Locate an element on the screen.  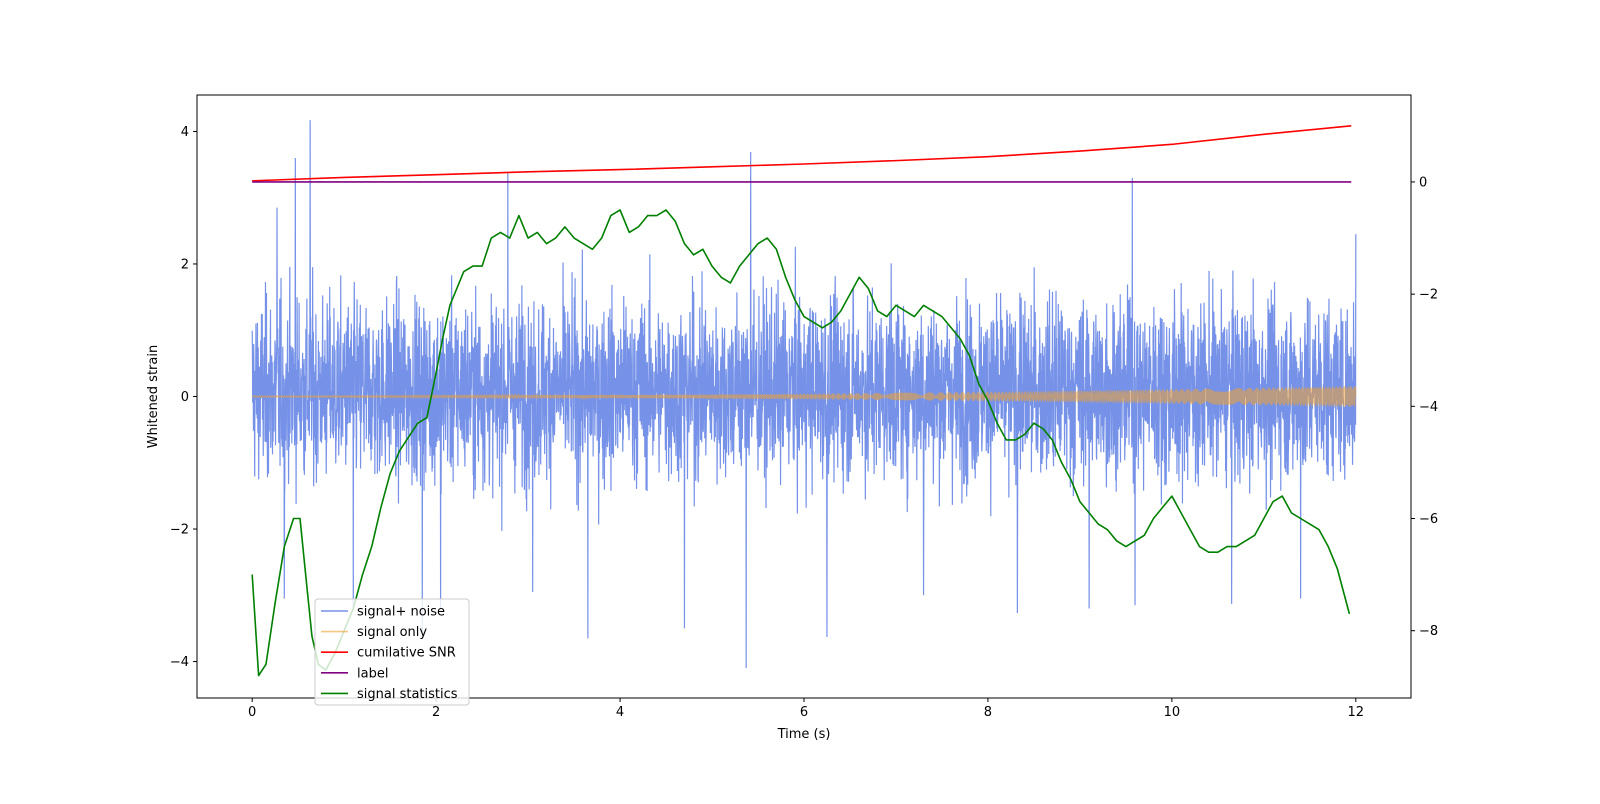
x-tick-label: 12 is located at coordinates (1356, 712).